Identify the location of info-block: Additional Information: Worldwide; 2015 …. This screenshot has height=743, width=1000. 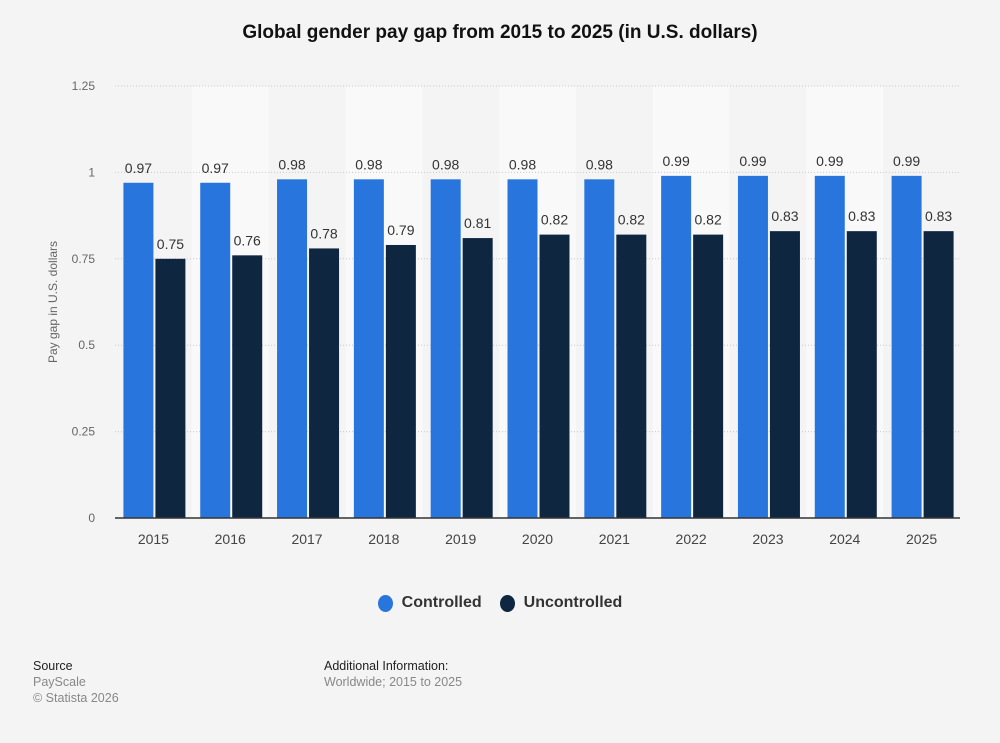
(393, 674).